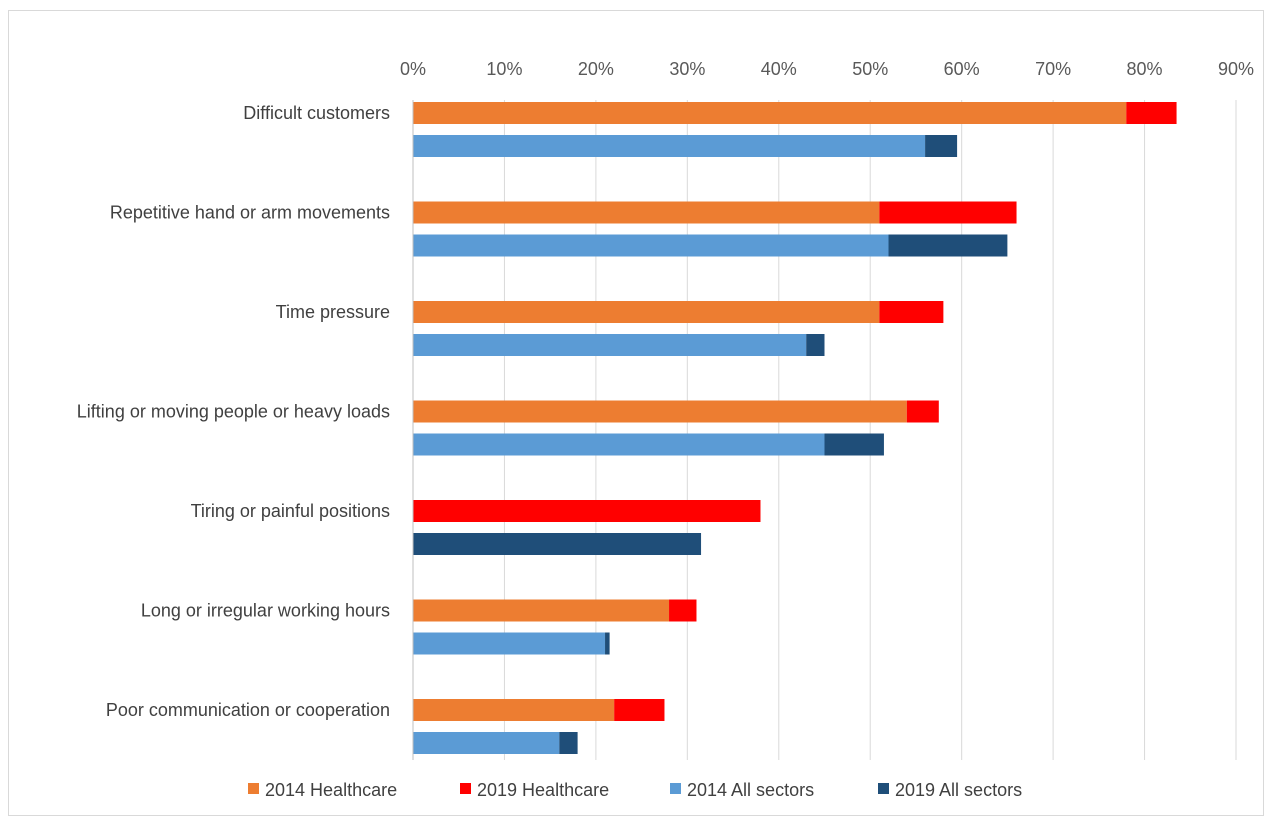 The width and height of the screenshot is (1268, 818). Describe the element at coordinates (779, 69) in the screenshot. I see `x-tick-label: 40%` at that location.